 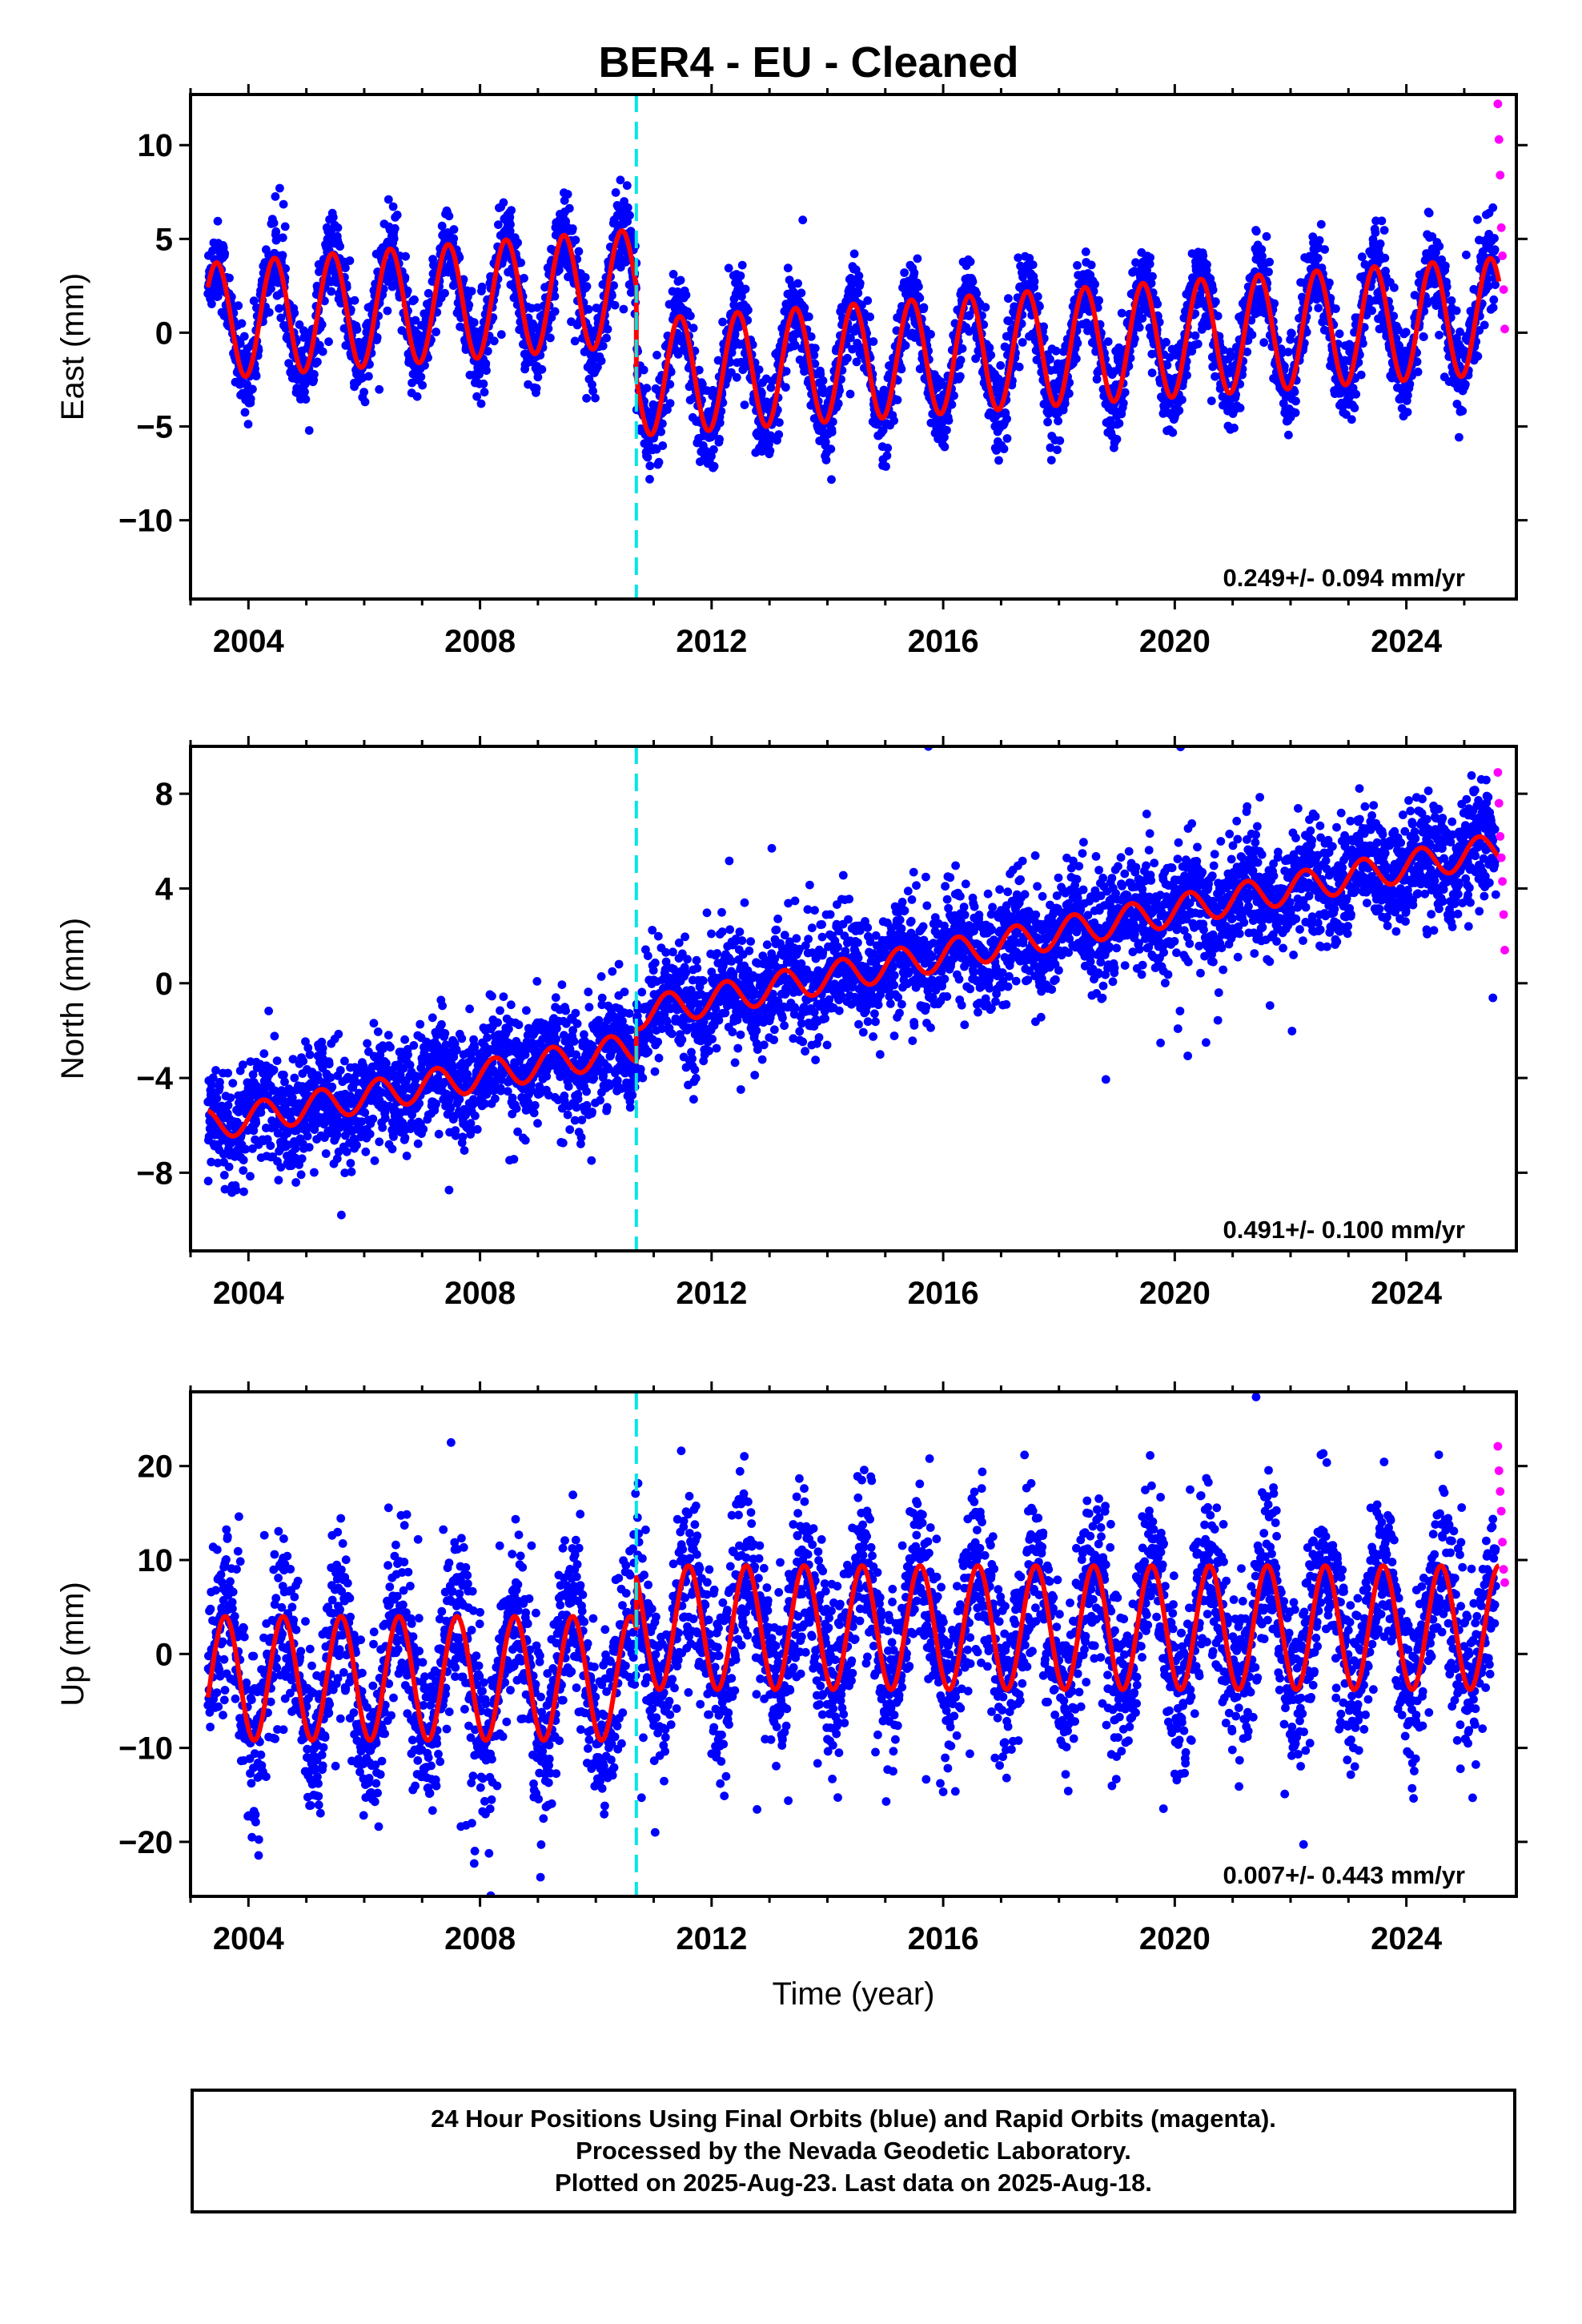 What do you see at coordinates (711, 641) in the screenshot?
I see `x-tick-label: 2012` at bounding box center [711, 641].